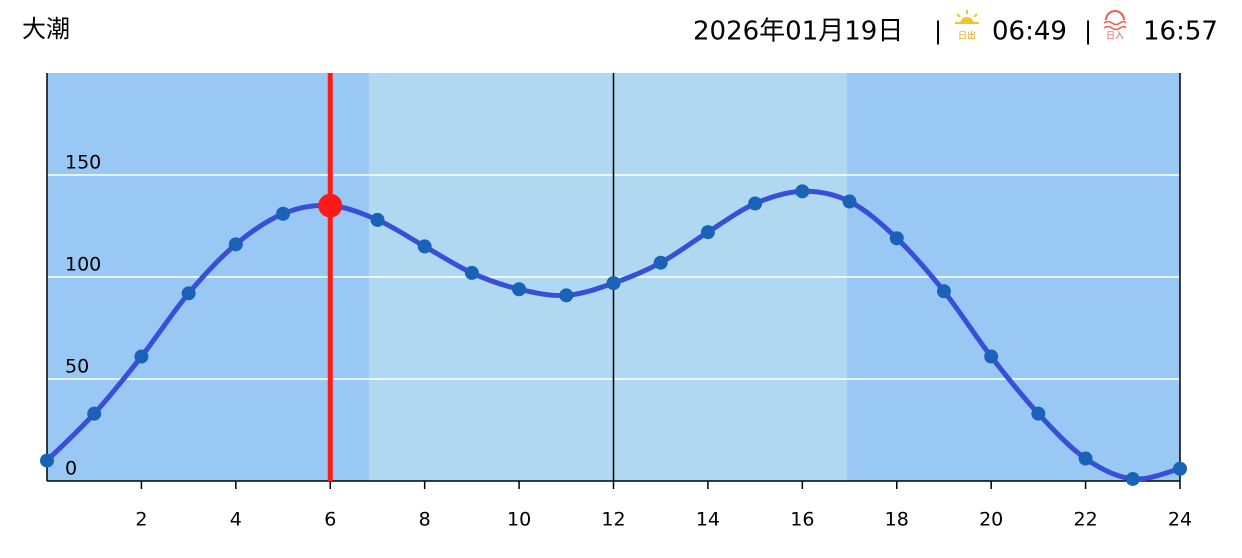 This screenshot has width=1242, height=558. What do you see at coordinates (967, 26) in the screenshot?
I see `sunrise-icon: 日出` at bounding box center [967, 26].